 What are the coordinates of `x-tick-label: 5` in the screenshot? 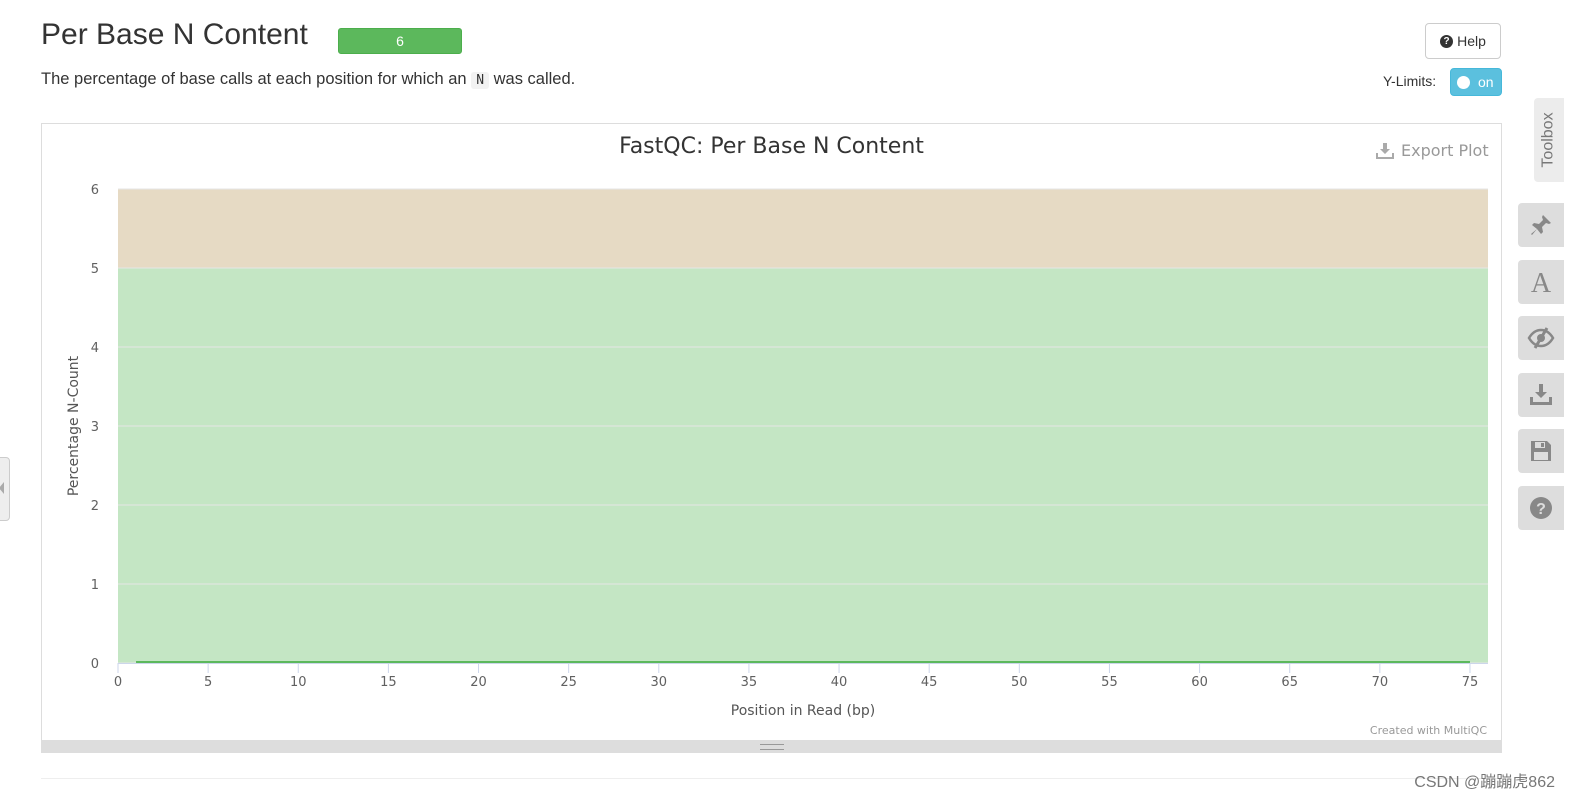 It's located at (208, 682).